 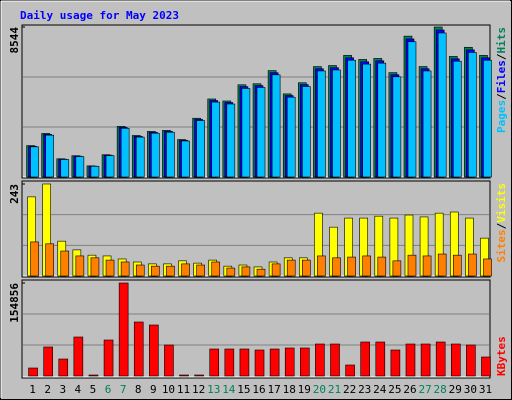 What do you see at coordinates (138, 389) in the screenshot?
I see `x-tick-label: 8` at bounding box center [138, 389].